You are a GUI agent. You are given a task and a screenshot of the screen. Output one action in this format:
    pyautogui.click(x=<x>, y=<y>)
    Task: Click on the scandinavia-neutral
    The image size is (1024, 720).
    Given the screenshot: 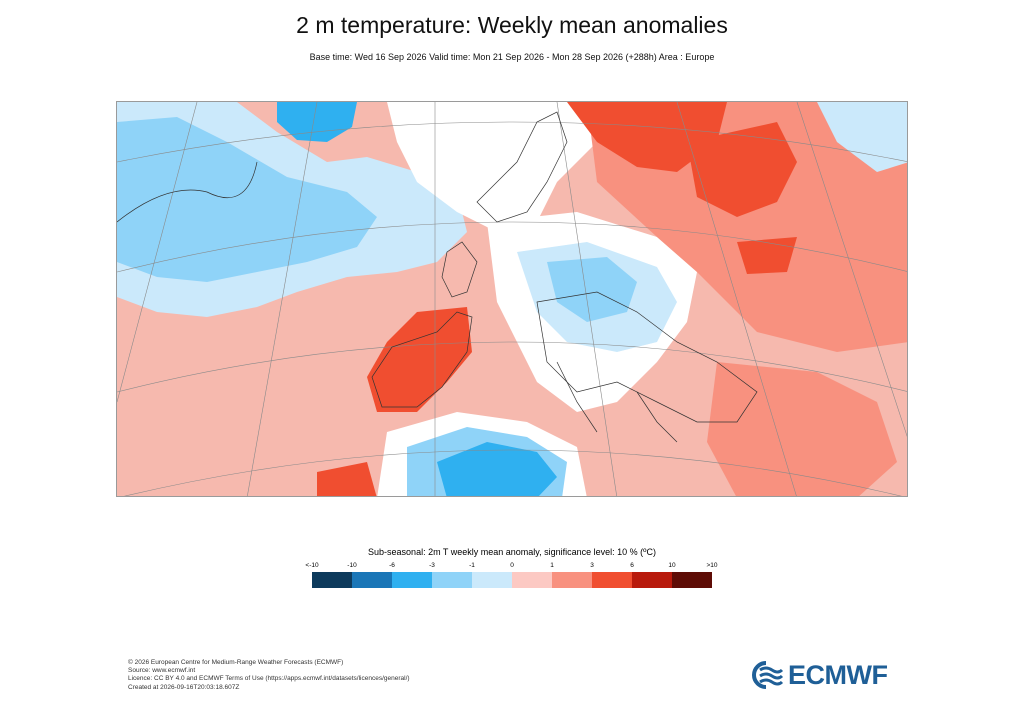 What is the action you would take?
    pyautogui.click(x=492, y=167)
    